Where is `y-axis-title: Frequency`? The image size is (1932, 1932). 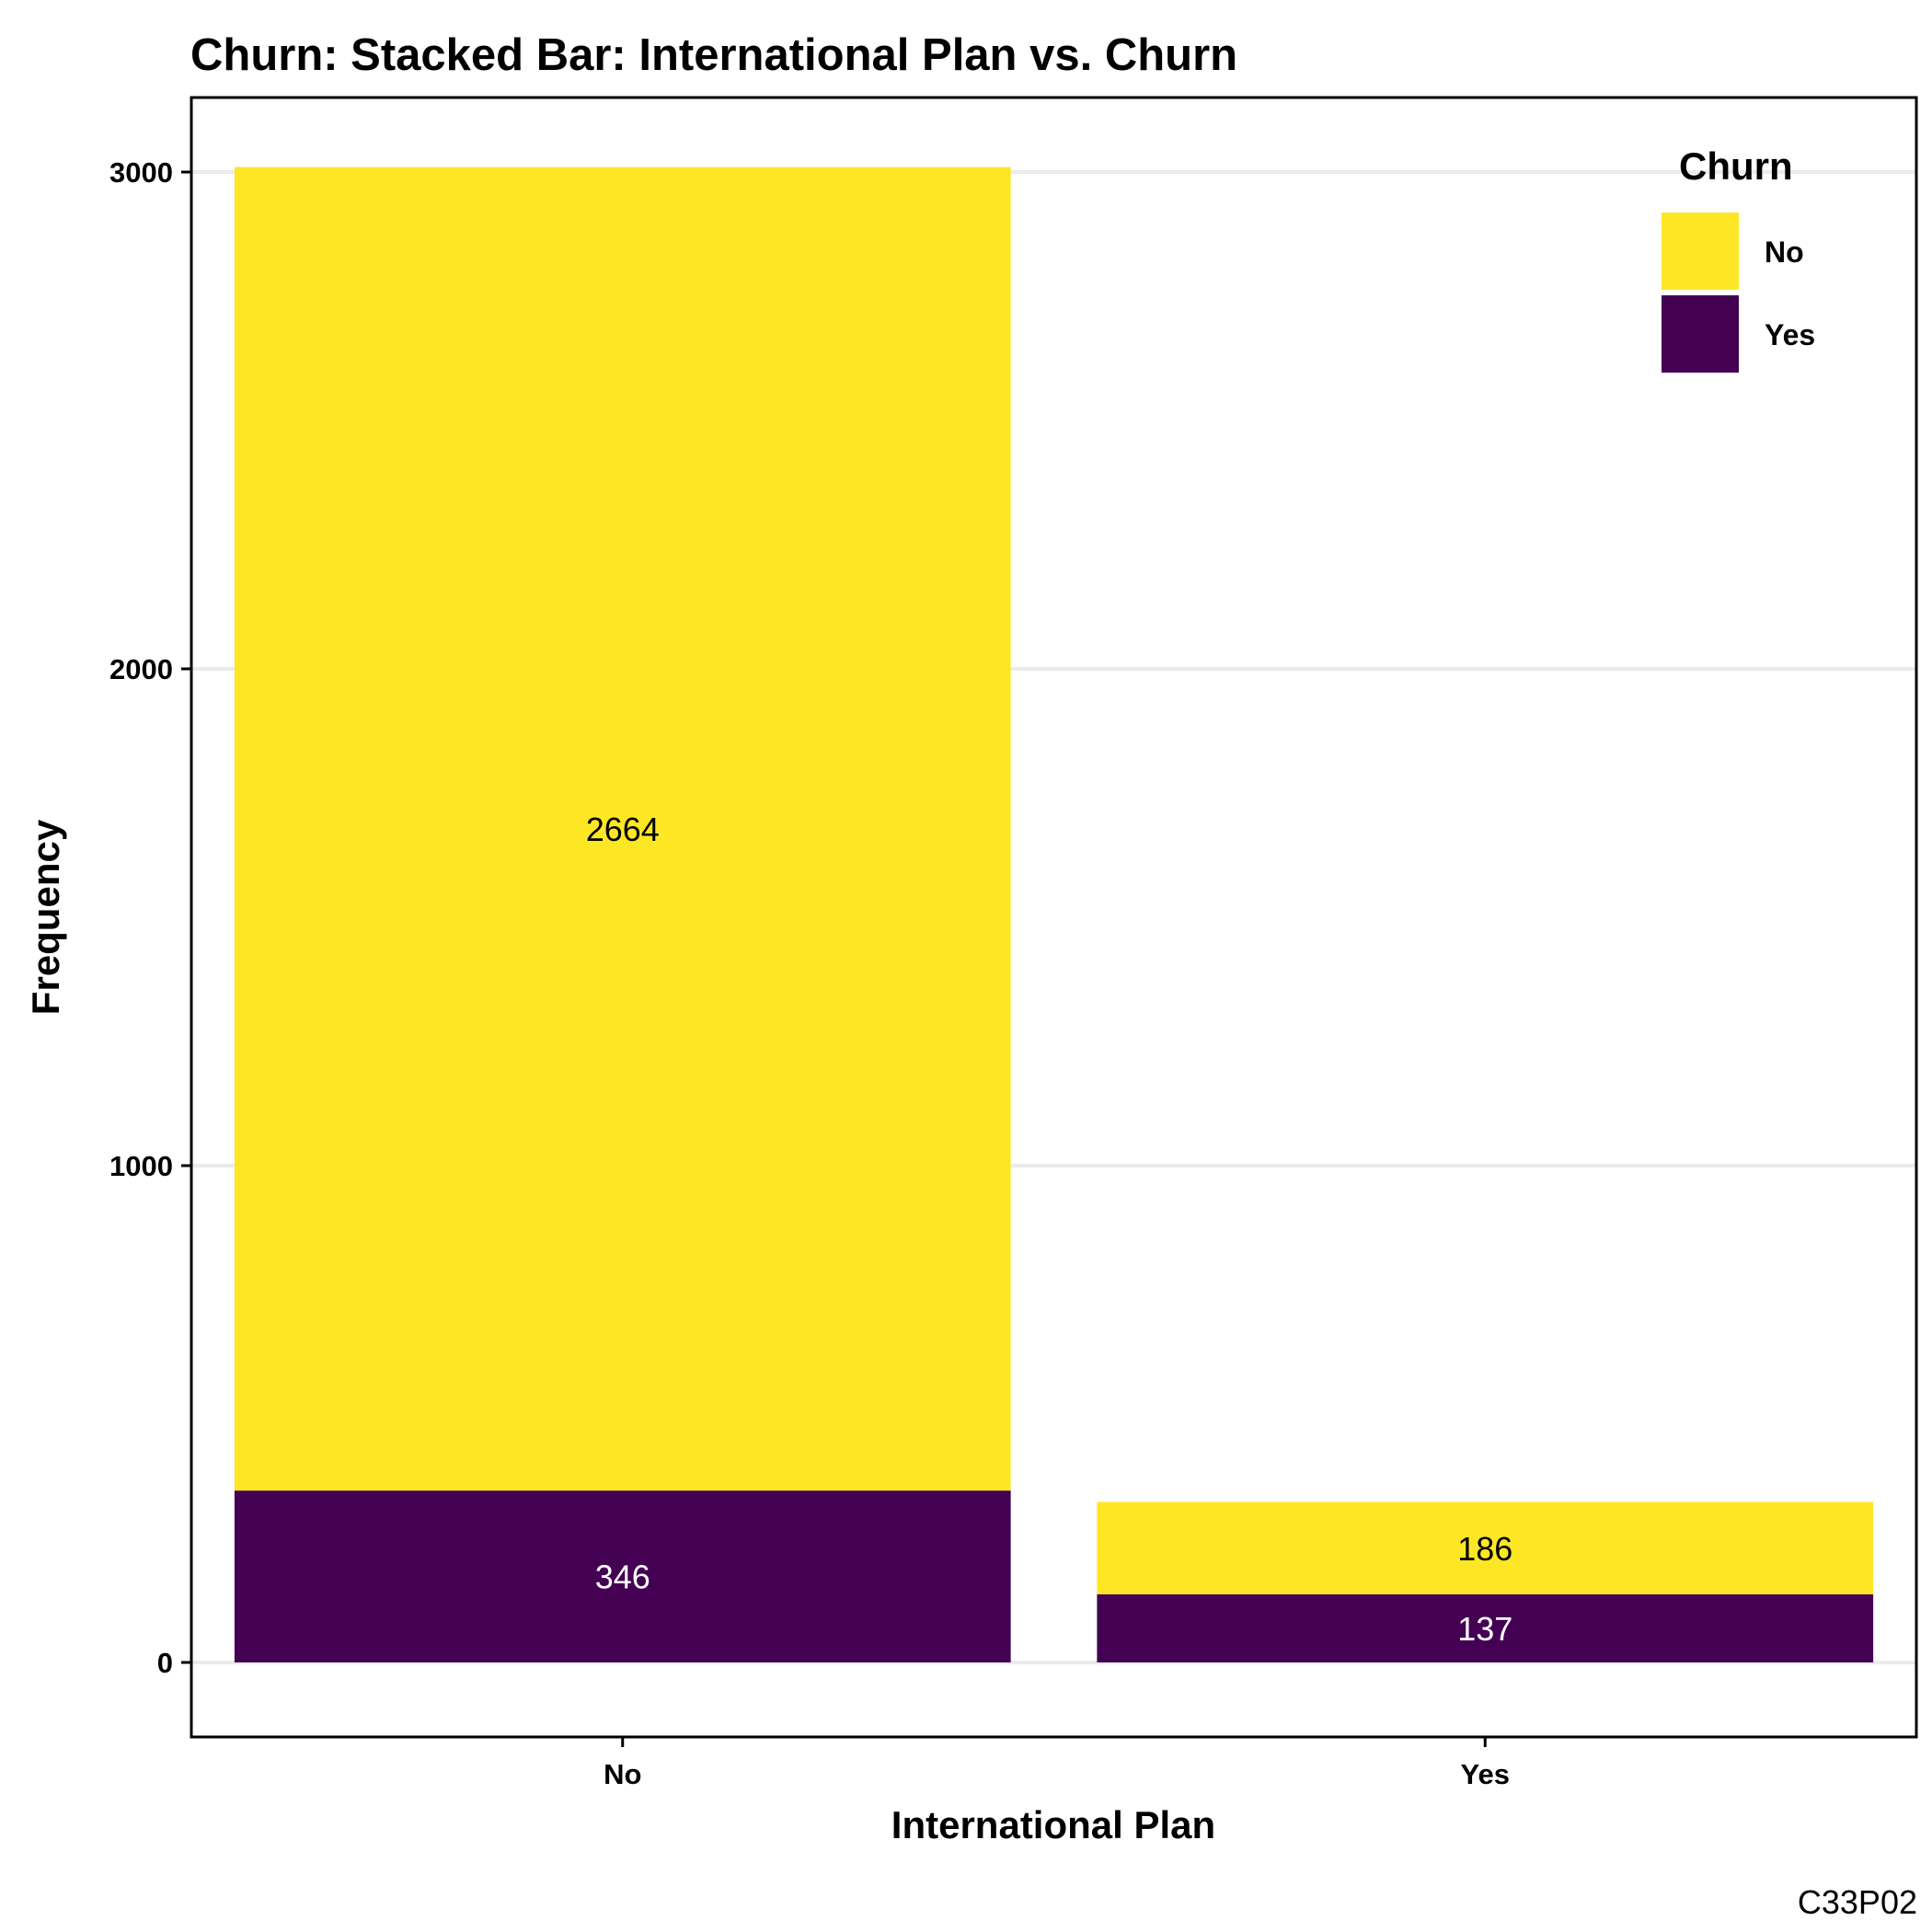
y-axis-title: Frequency is located at coordinates (45, 917).